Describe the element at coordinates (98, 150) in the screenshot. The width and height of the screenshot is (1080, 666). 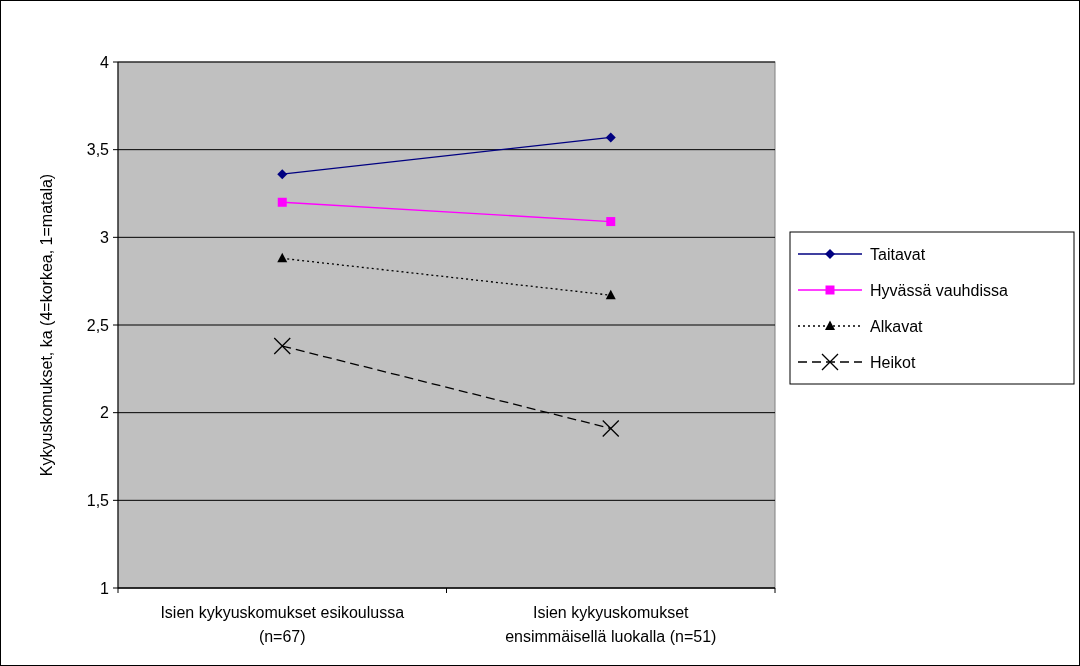
I see `y-tick-label: 3,5` at that location.